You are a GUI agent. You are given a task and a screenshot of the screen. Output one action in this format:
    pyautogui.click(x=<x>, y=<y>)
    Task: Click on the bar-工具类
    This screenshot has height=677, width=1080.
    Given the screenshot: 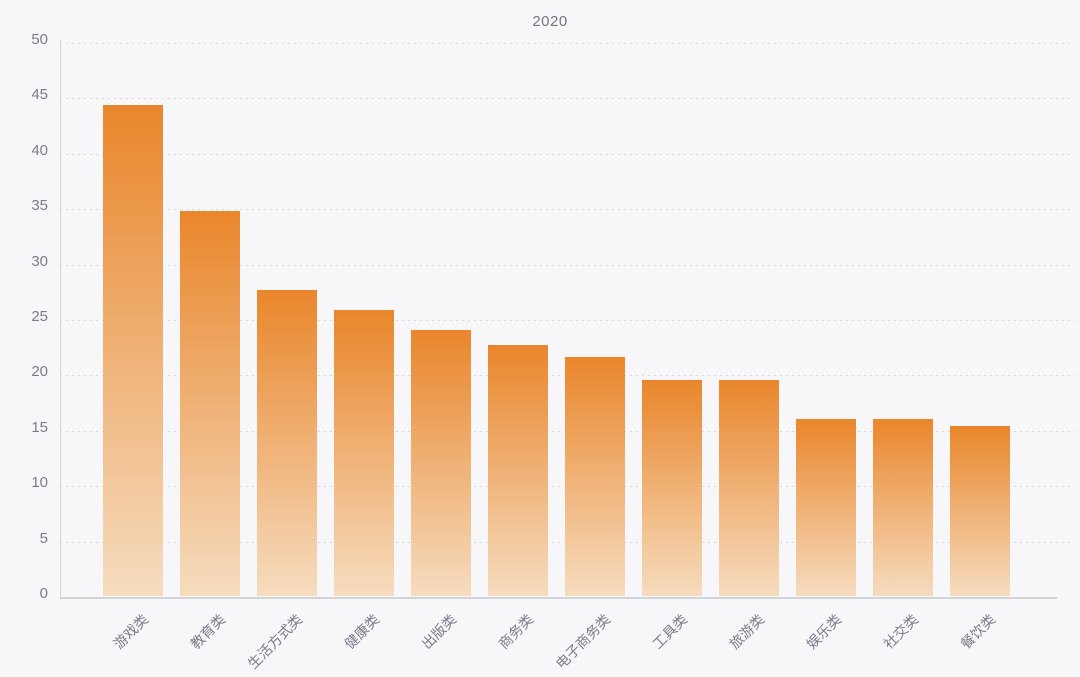 What is the action you would take?
    pyautogui.click(x=672, y=487)
    